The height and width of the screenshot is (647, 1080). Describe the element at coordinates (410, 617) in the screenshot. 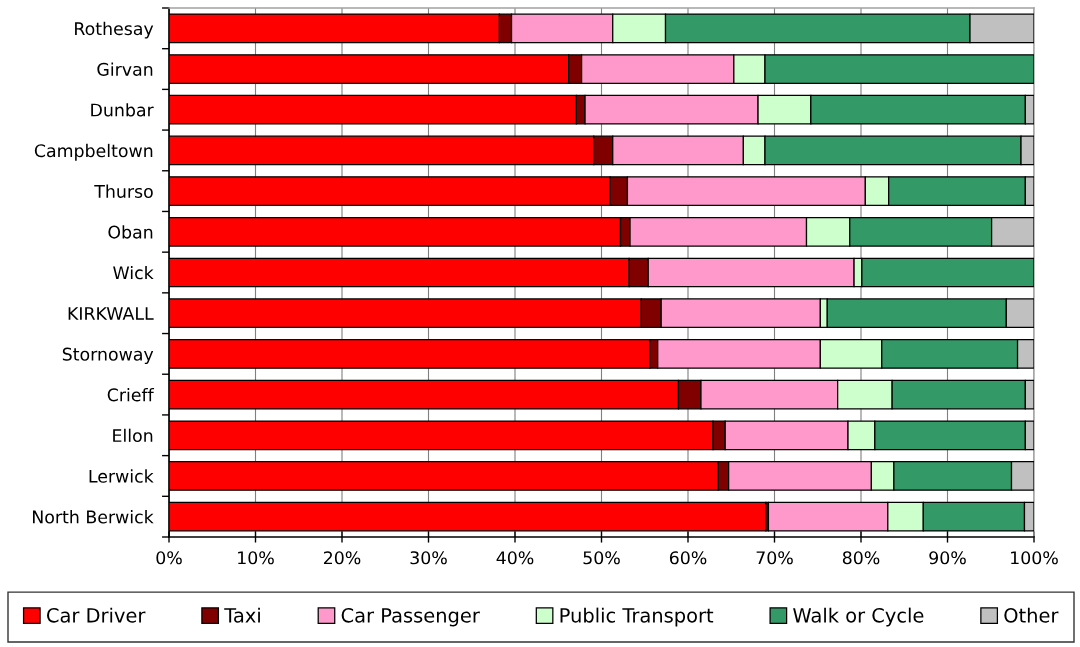

I see `legend-label: Car Passenger` at that location.